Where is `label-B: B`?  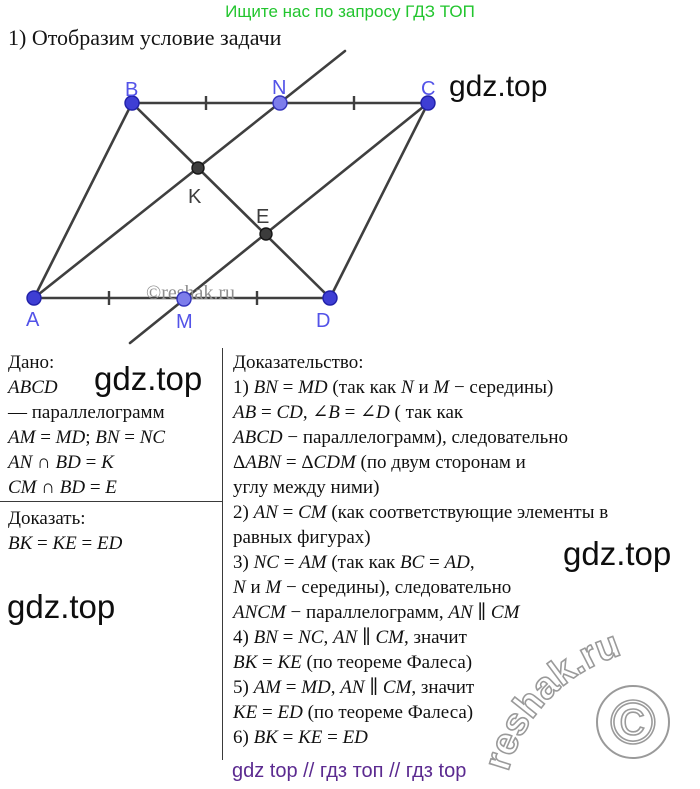
label-B: B is located at coordinates (131, 90).